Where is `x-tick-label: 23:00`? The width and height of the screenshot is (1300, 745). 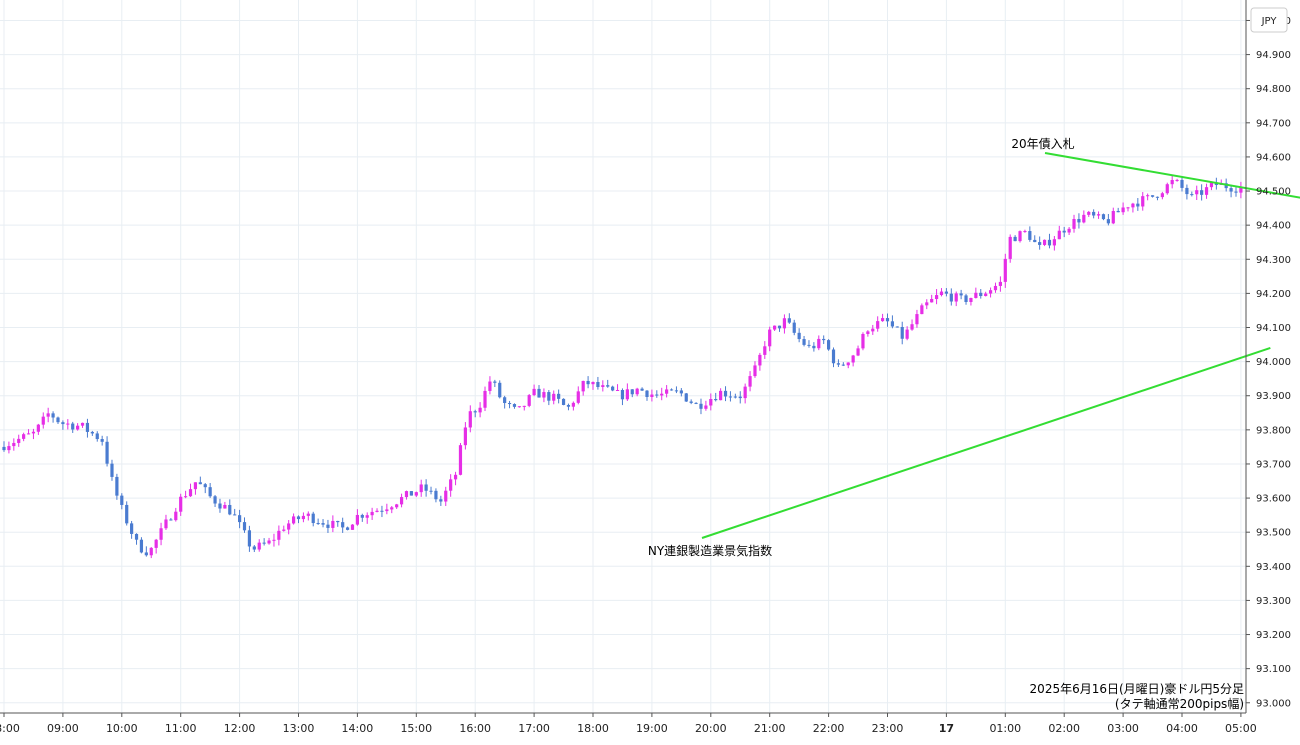
x-tick-label: 23:00 is located at coordinates (888, 728).